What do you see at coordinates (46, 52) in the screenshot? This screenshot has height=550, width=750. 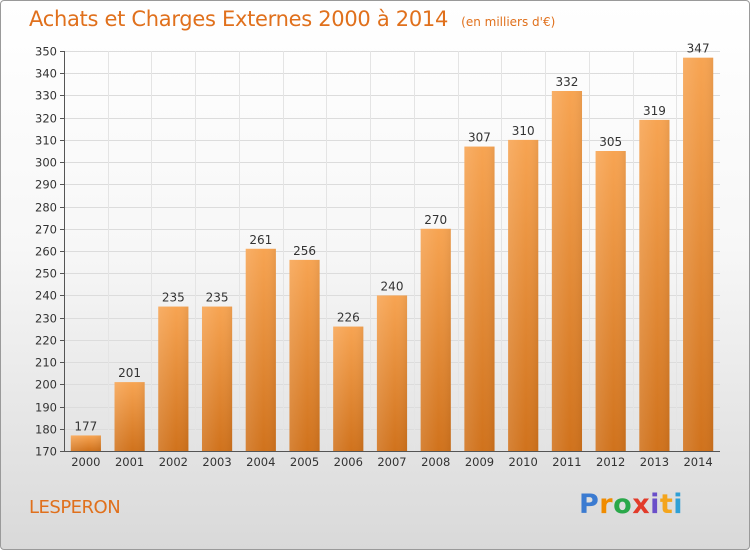 I see `y-tick-label: 350` at bounding box center [46, 52].